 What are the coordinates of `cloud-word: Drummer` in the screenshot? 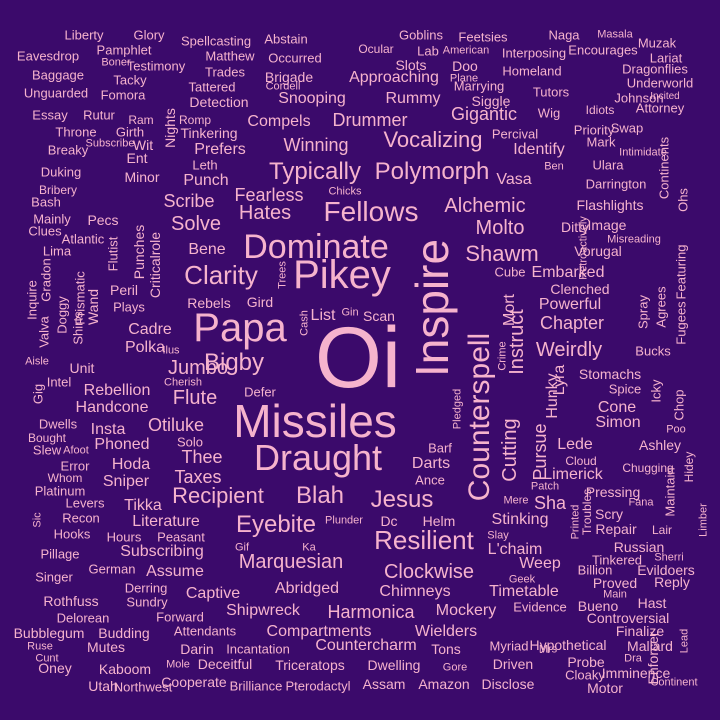 It's located at (370, 120).